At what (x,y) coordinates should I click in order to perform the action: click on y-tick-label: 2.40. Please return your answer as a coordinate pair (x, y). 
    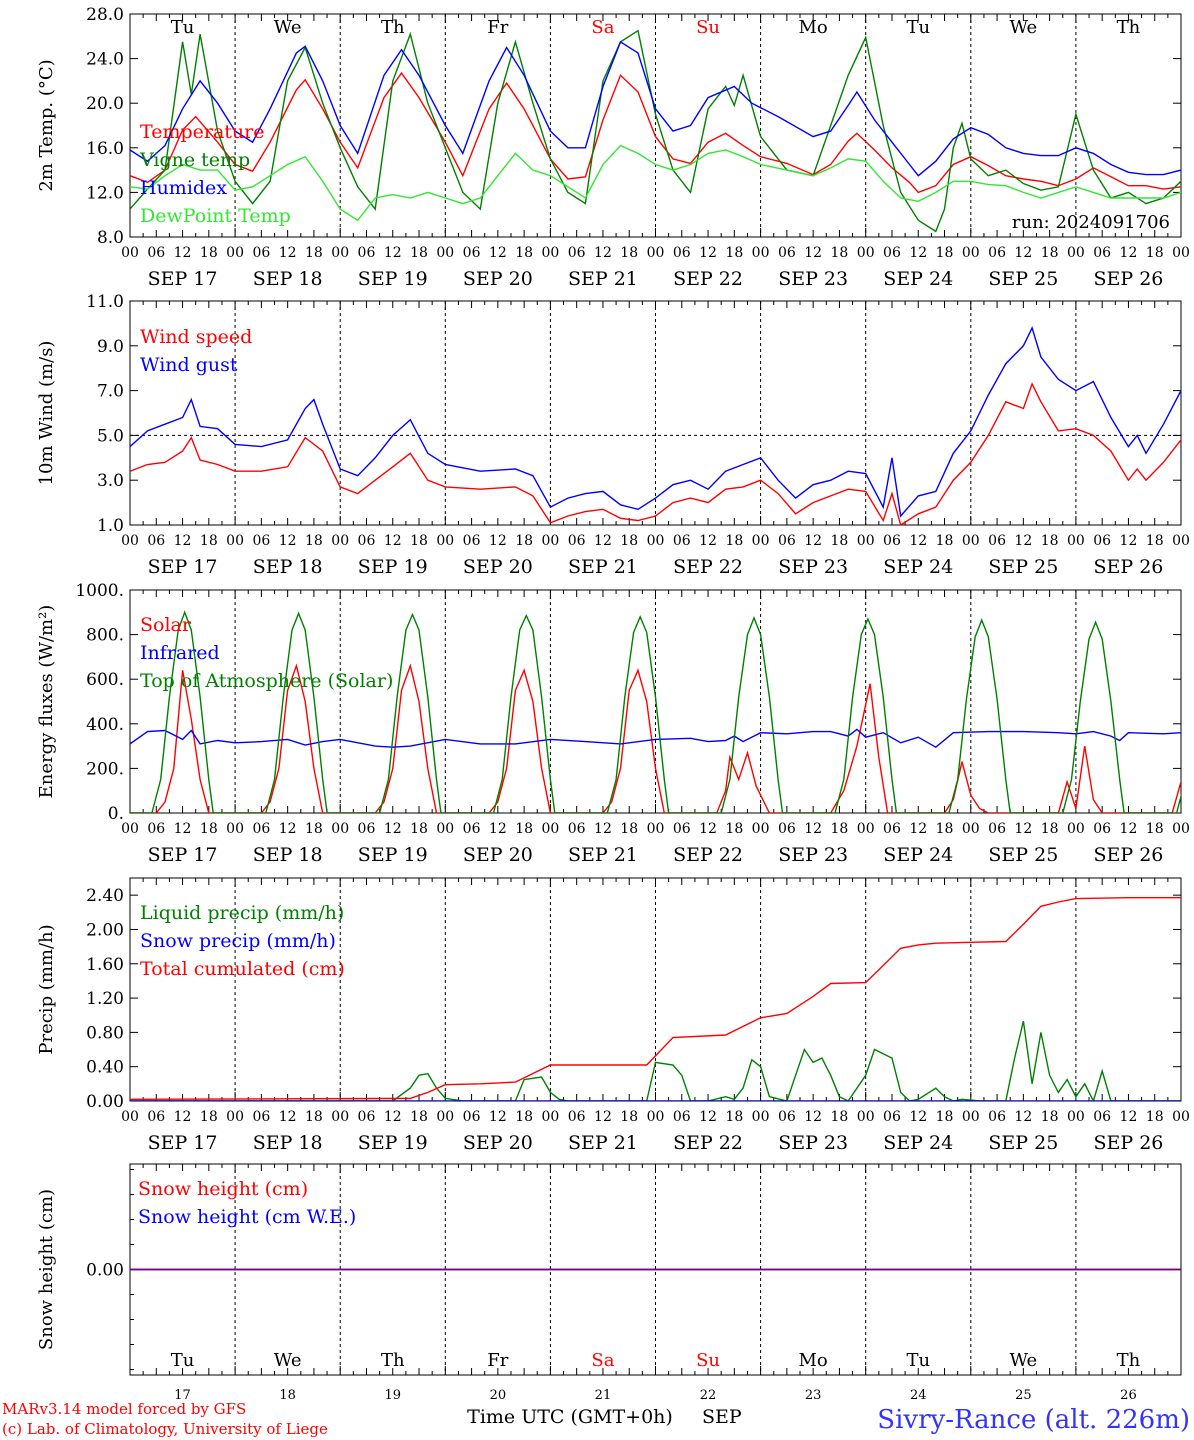
    Looking at the image, I should click on (105, 896).